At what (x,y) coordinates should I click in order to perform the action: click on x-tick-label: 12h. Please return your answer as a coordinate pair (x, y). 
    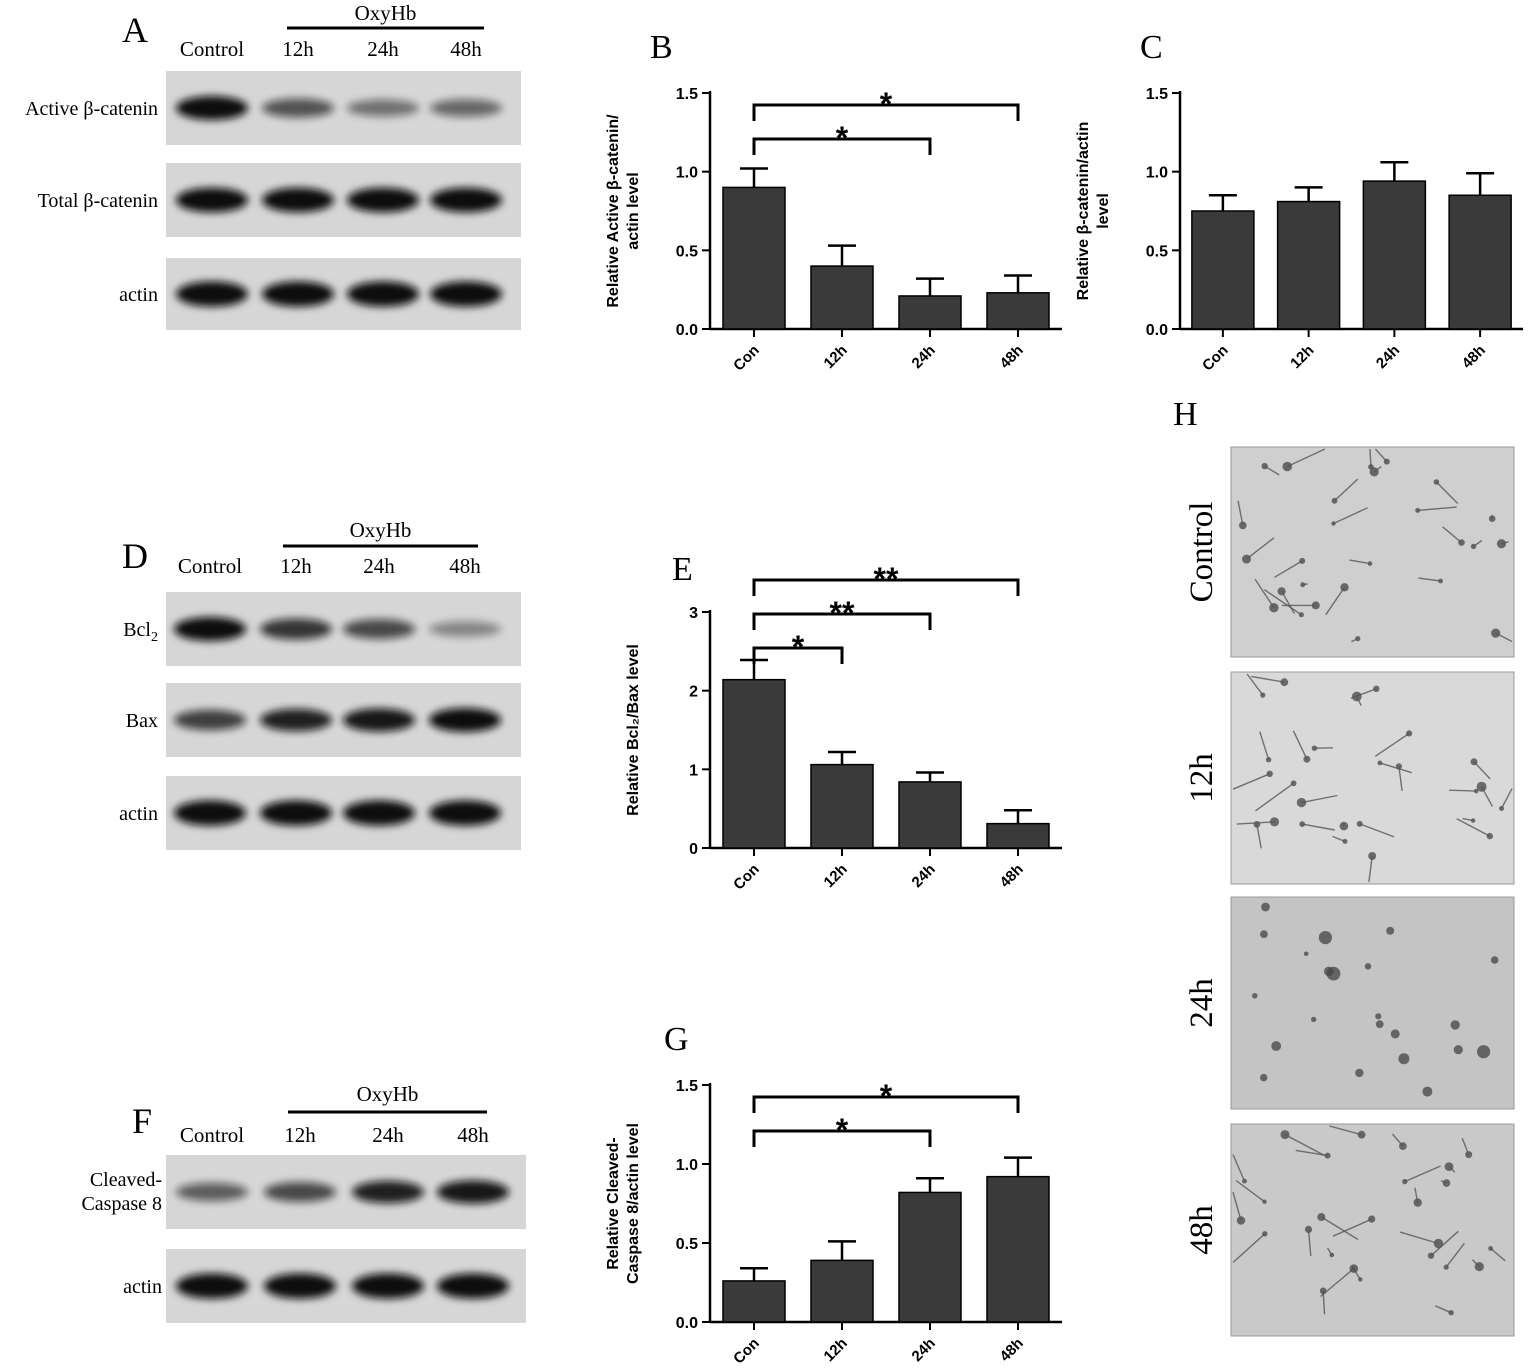
    Looking at the image, I should click on (836, 876).